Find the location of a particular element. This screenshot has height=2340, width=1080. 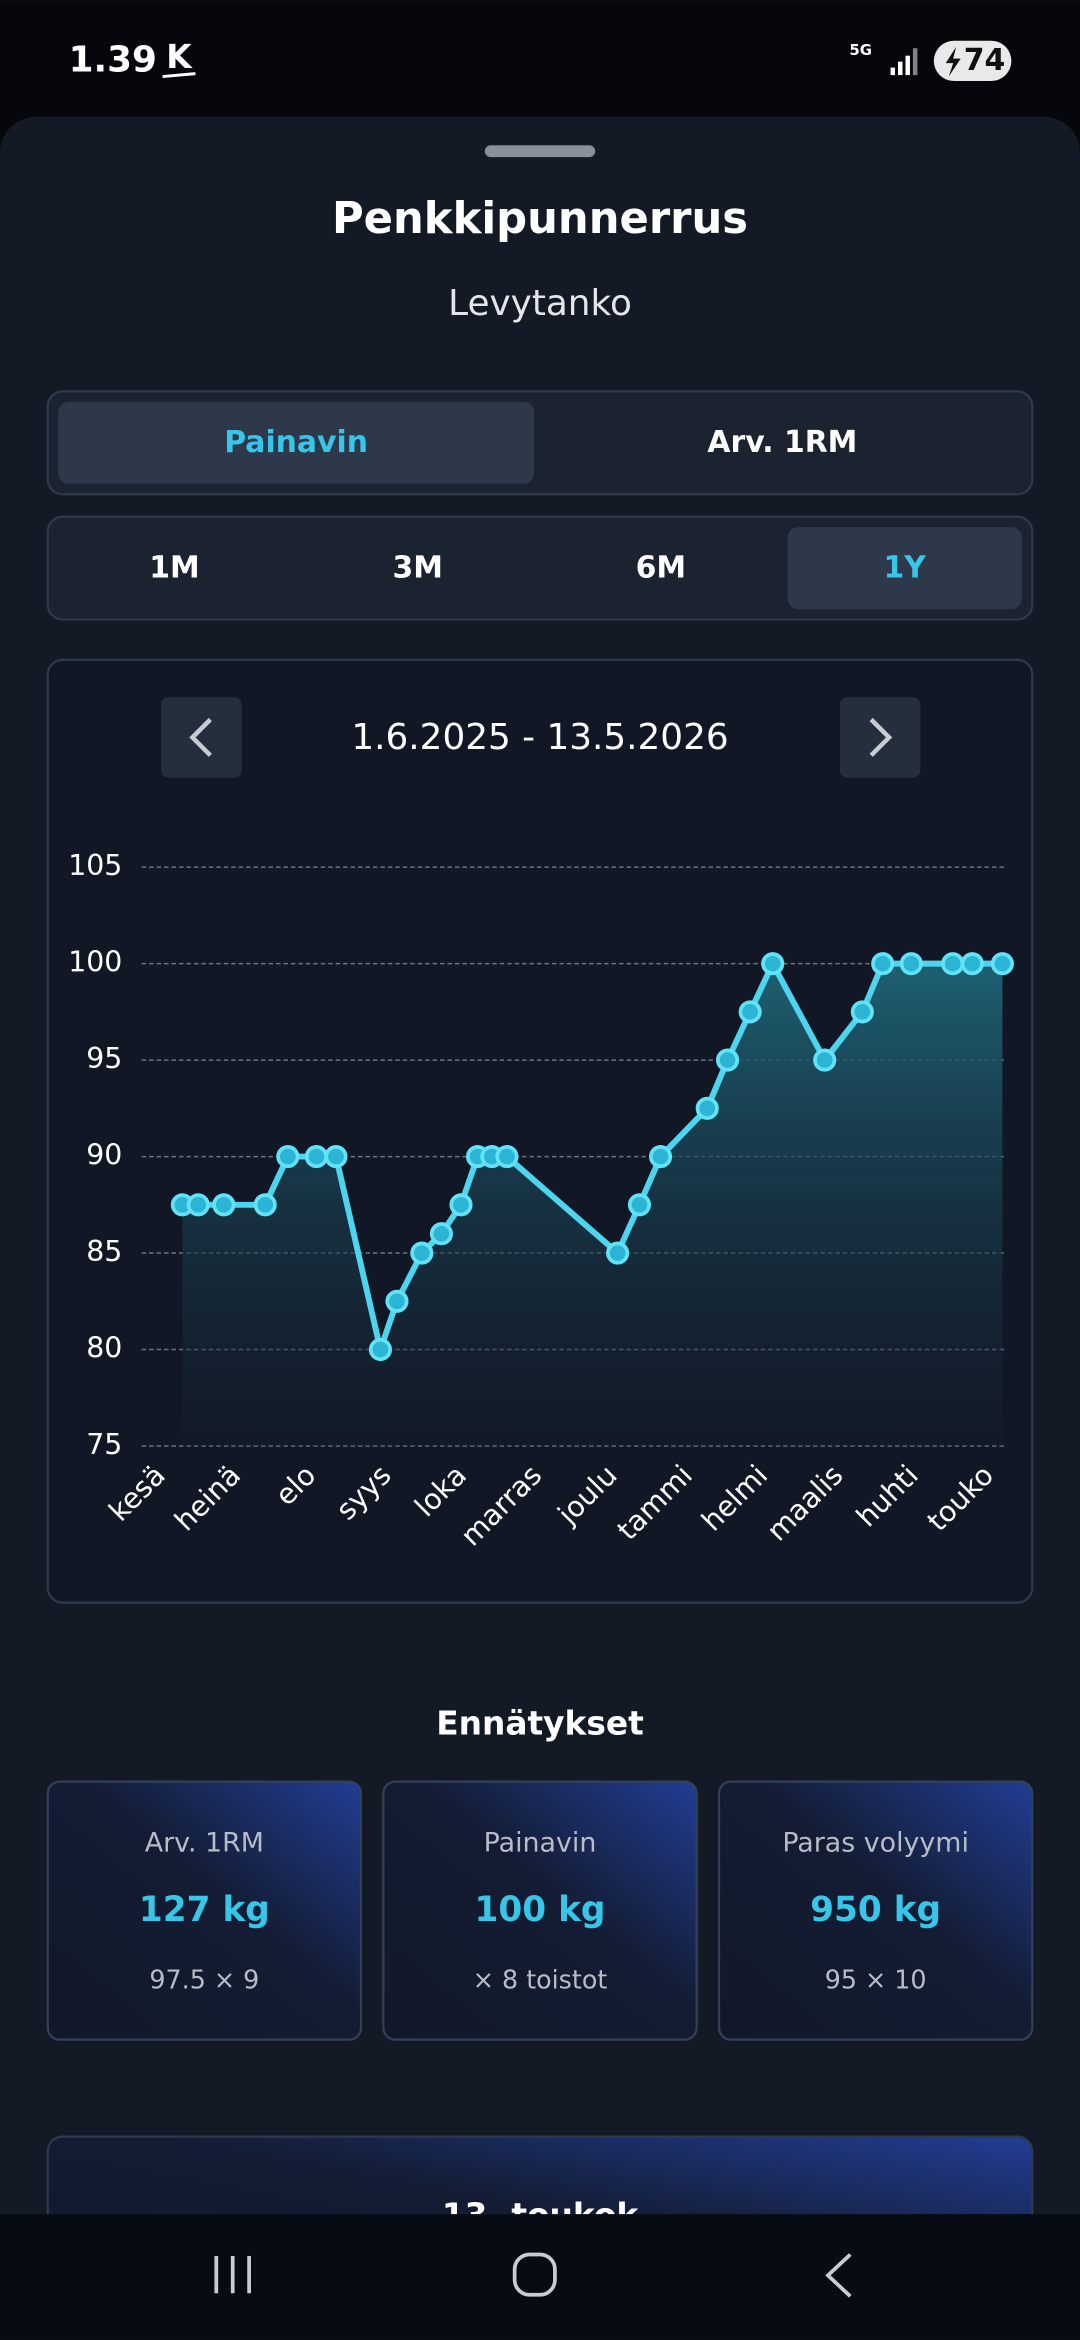

y-tick-label: 80 is located at coordinates (104, 1348).